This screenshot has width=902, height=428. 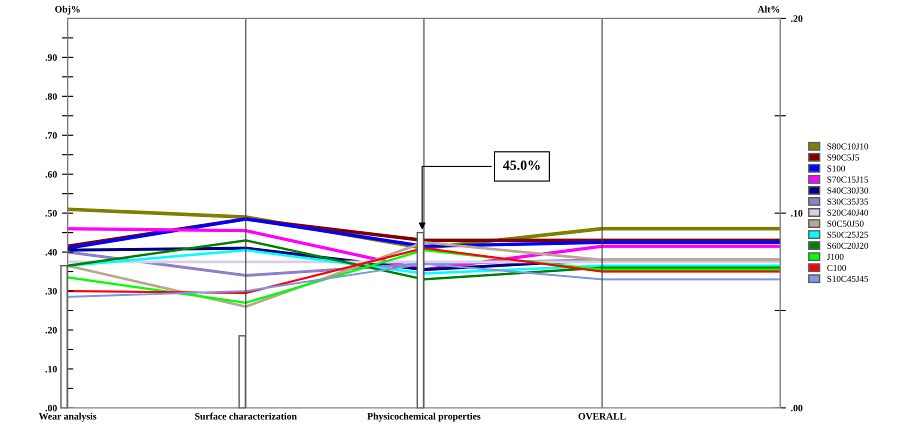 What do you see at coordinates (847, 146) in the screenshot?
I see `legend-label: S80C10J10` at bounding box center [847, 146].